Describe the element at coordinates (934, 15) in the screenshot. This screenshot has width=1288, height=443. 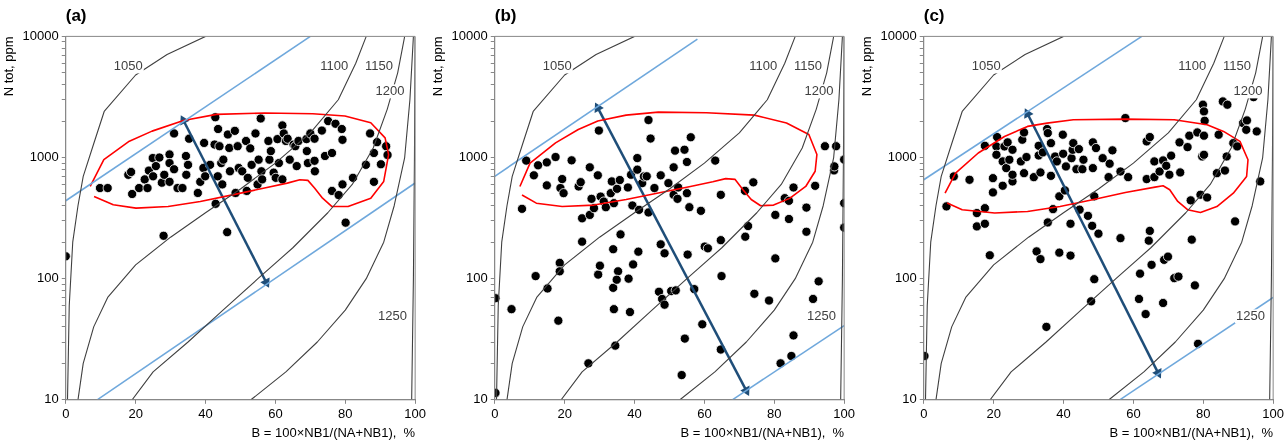
I see `chart-title: (c)` at that location.